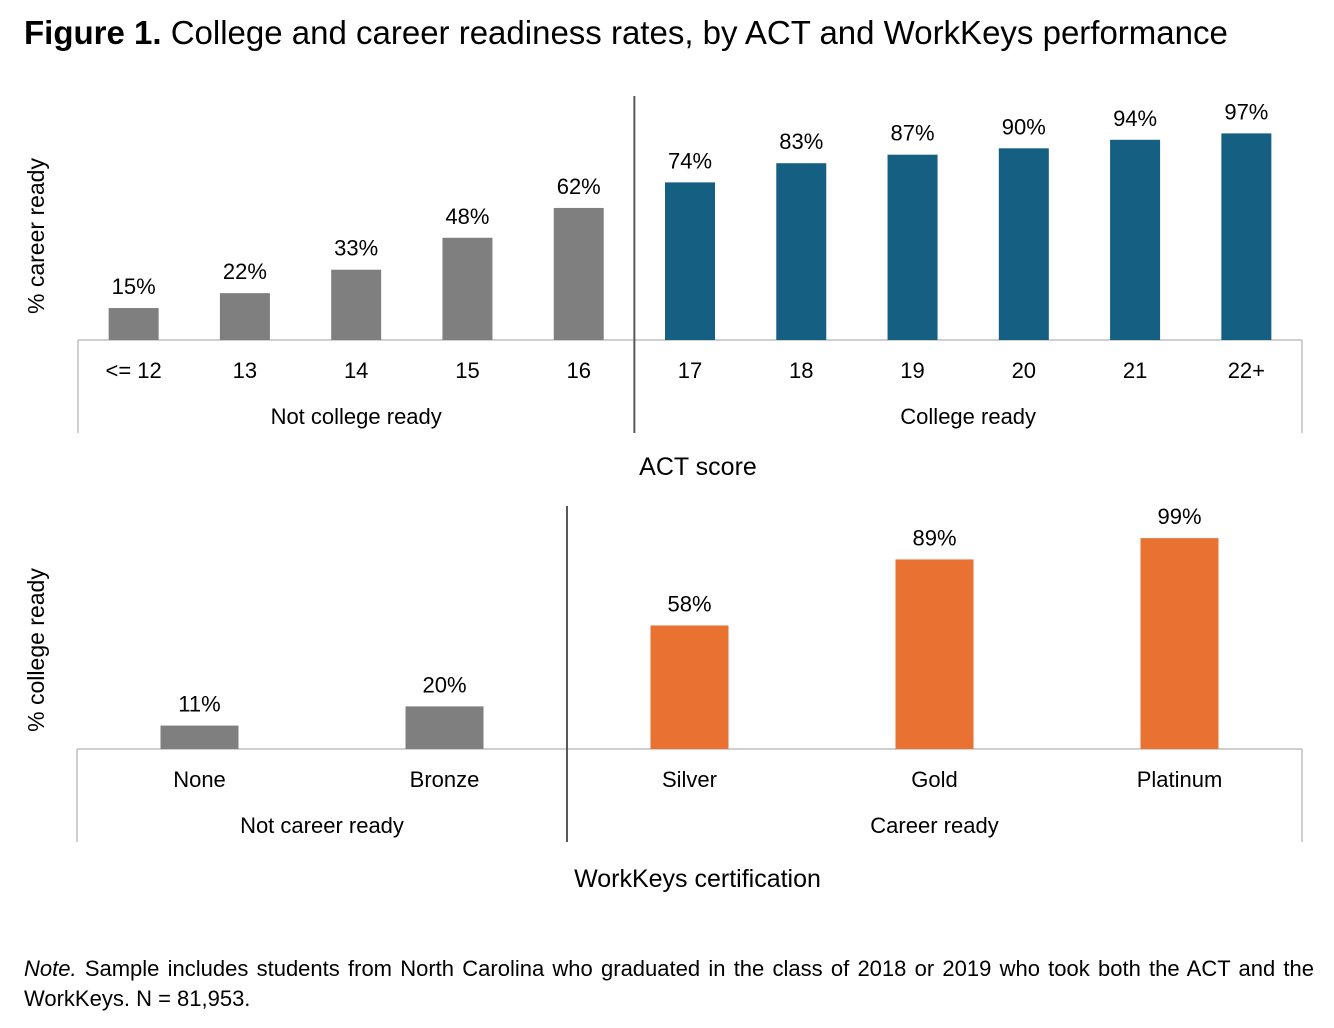 This screenshot has width=1334, height=1028. Describe the element at coordinates (199, 704) in the screenshot. I see `data-label-0: 11%` at that location.